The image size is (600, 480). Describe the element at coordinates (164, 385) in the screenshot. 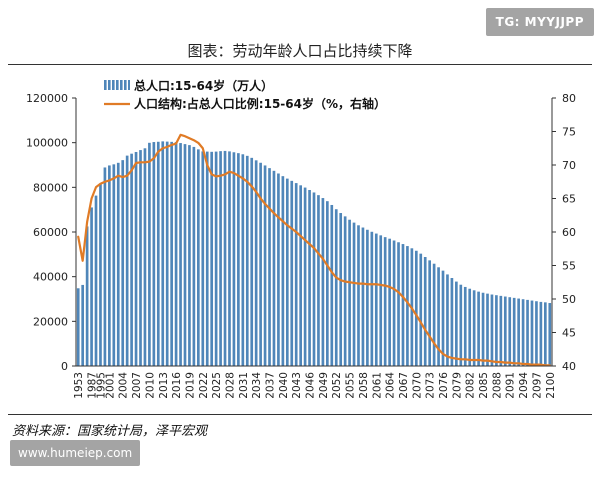

I see `x-tick-label: 2013` at that location.